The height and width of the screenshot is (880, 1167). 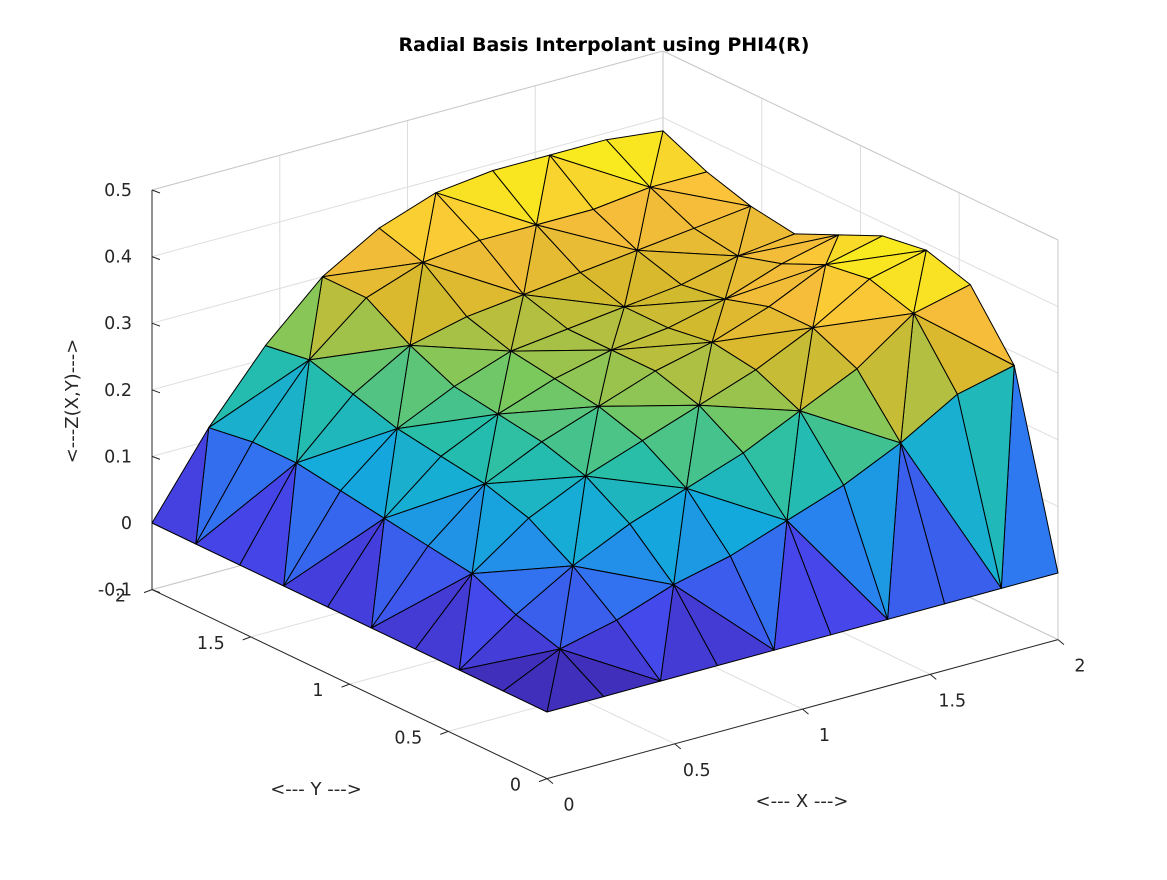 I want to click on z-tick-label: 0.1, so click(x=118, y=457).